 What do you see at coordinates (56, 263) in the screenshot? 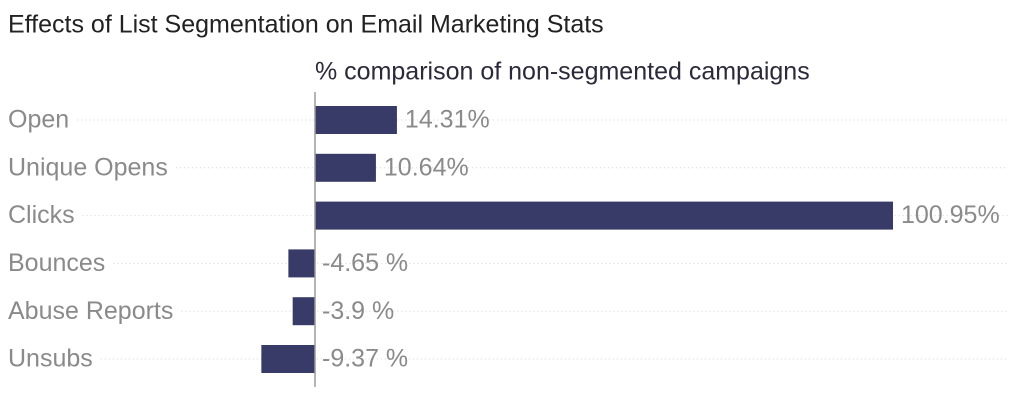
I see `category-label: Bounces` at bounding box center [56, 263].